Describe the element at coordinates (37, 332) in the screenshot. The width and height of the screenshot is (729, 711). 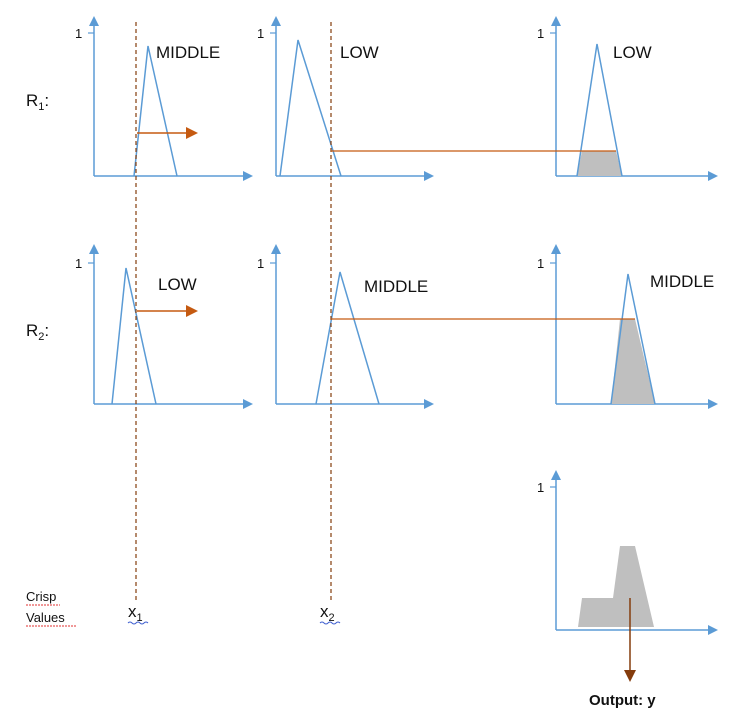
I see `rule-label-r2: R2:` at that location.